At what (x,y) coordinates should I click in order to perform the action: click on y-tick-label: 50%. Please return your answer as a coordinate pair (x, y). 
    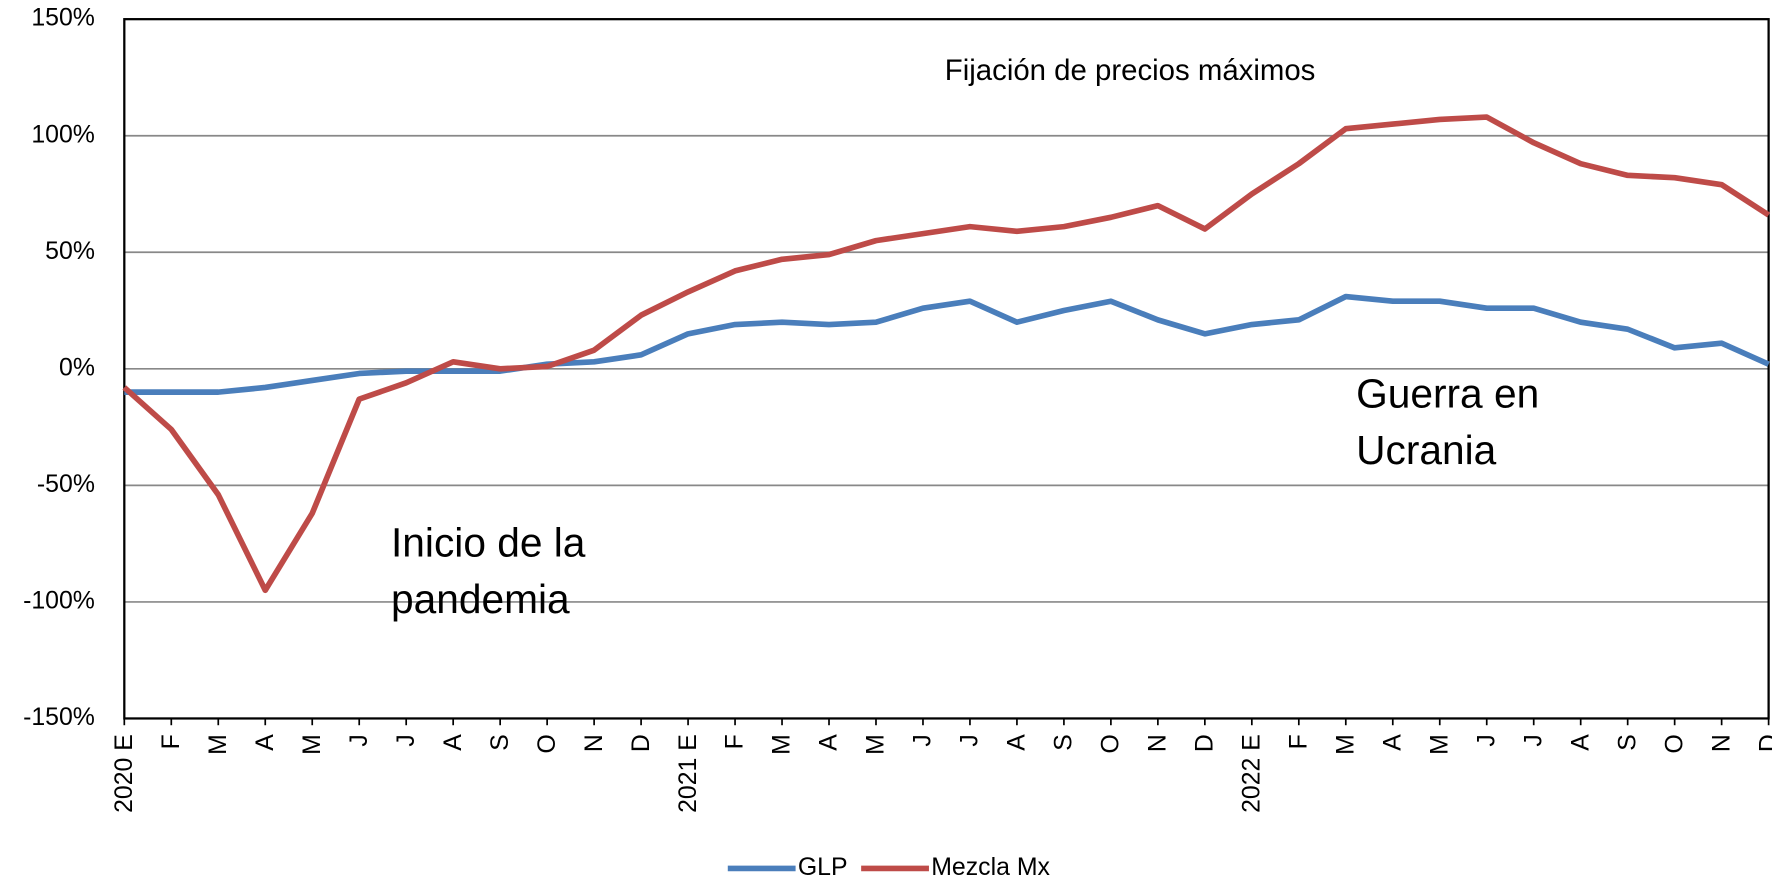
    Looking at the image, I should click on (70, 251).